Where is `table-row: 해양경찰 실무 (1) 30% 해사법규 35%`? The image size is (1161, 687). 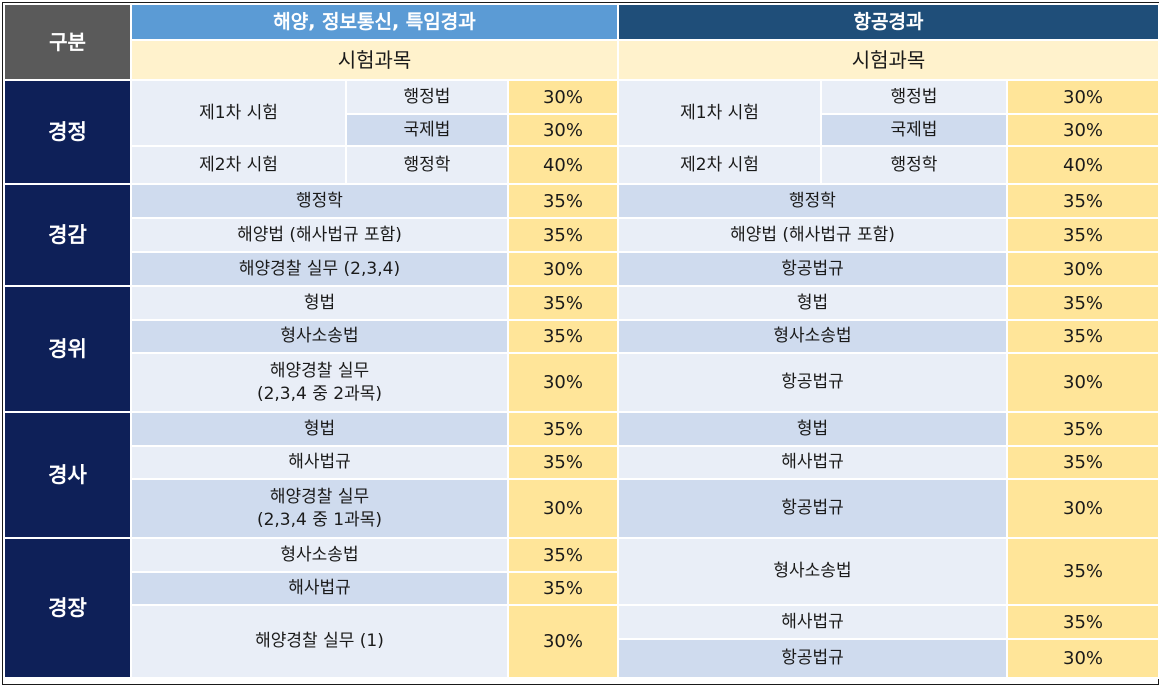
table-row: 해양경찰 실무 (1) 30% 해사법규 35% is located at coordinates (582, 641).